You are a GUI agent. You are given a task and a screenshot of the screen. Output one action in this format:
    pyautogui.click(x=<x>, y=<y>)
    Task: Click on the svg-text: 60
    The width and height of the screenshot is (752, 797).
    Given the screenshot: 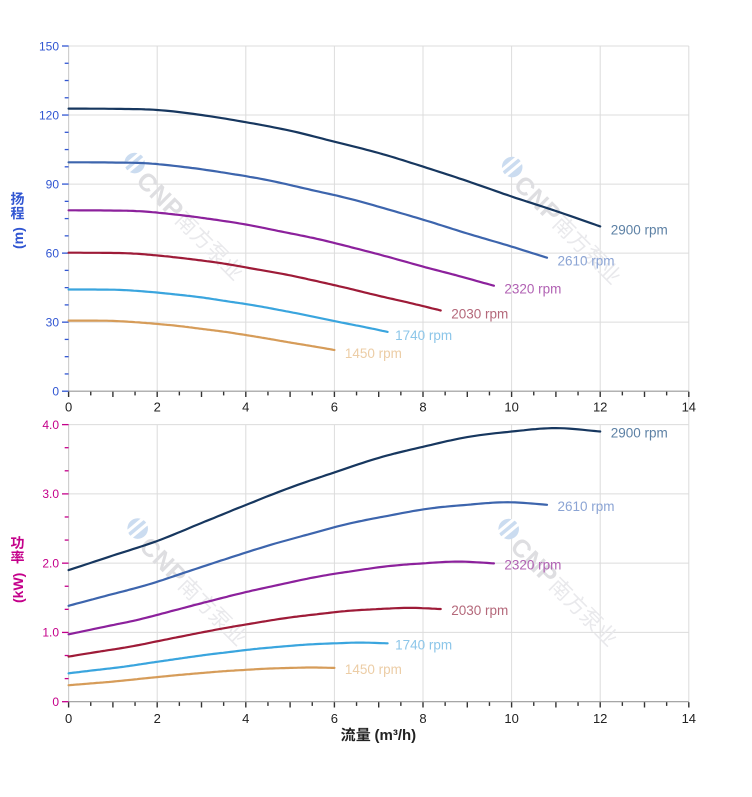 What is the action you would take?
    pyautogui.click(x=53, y=253)
    